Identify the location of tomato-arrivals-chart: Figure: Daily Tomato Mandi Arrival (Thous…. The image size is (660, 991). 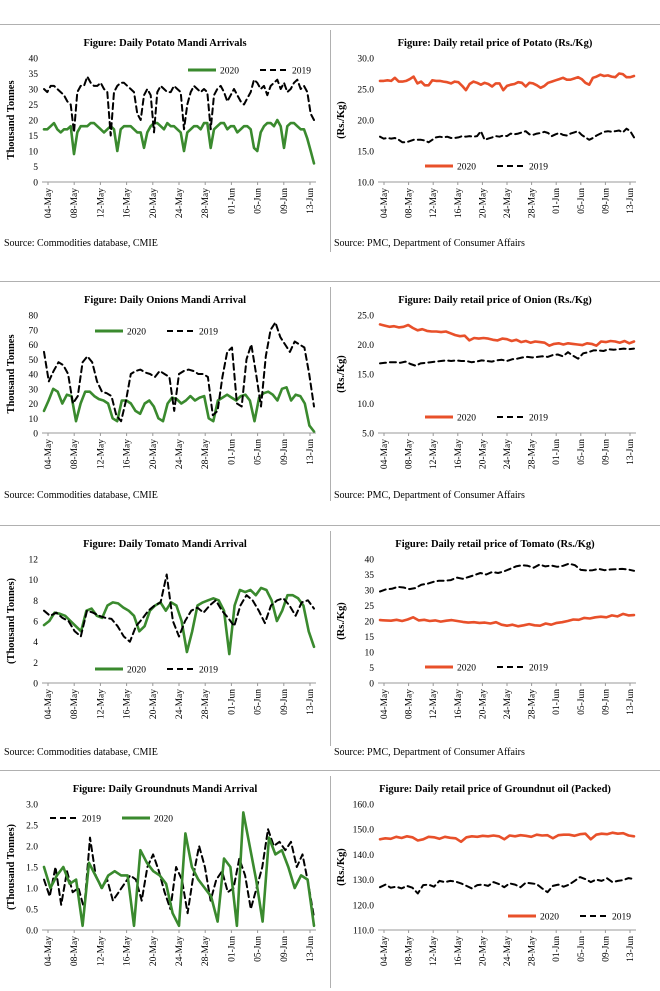
(165, 634).